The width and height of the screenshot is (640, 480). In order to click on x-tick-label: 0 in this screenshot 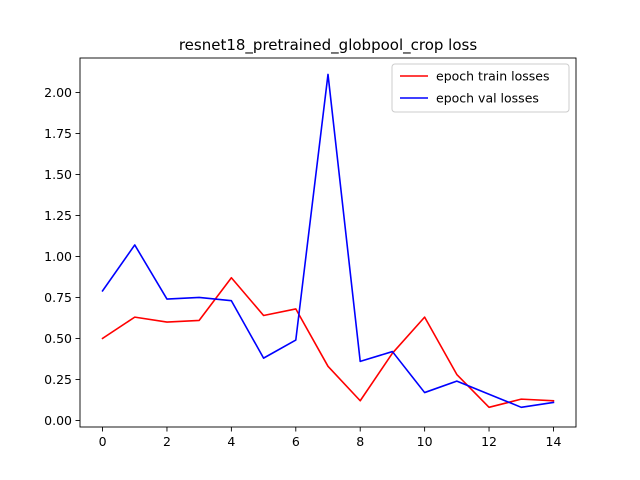, I will do `click(103, 441)`.